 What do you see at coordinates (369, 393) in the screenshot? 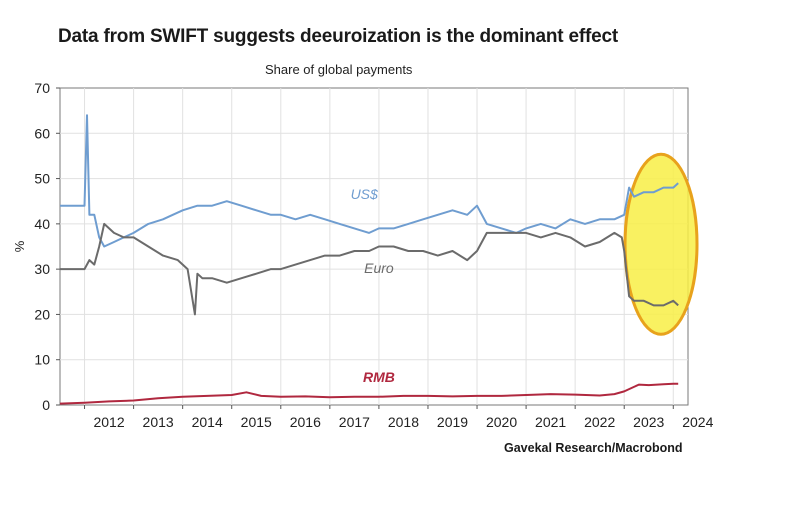
I see `series-line-rmb` at bounding box center [369, 393].